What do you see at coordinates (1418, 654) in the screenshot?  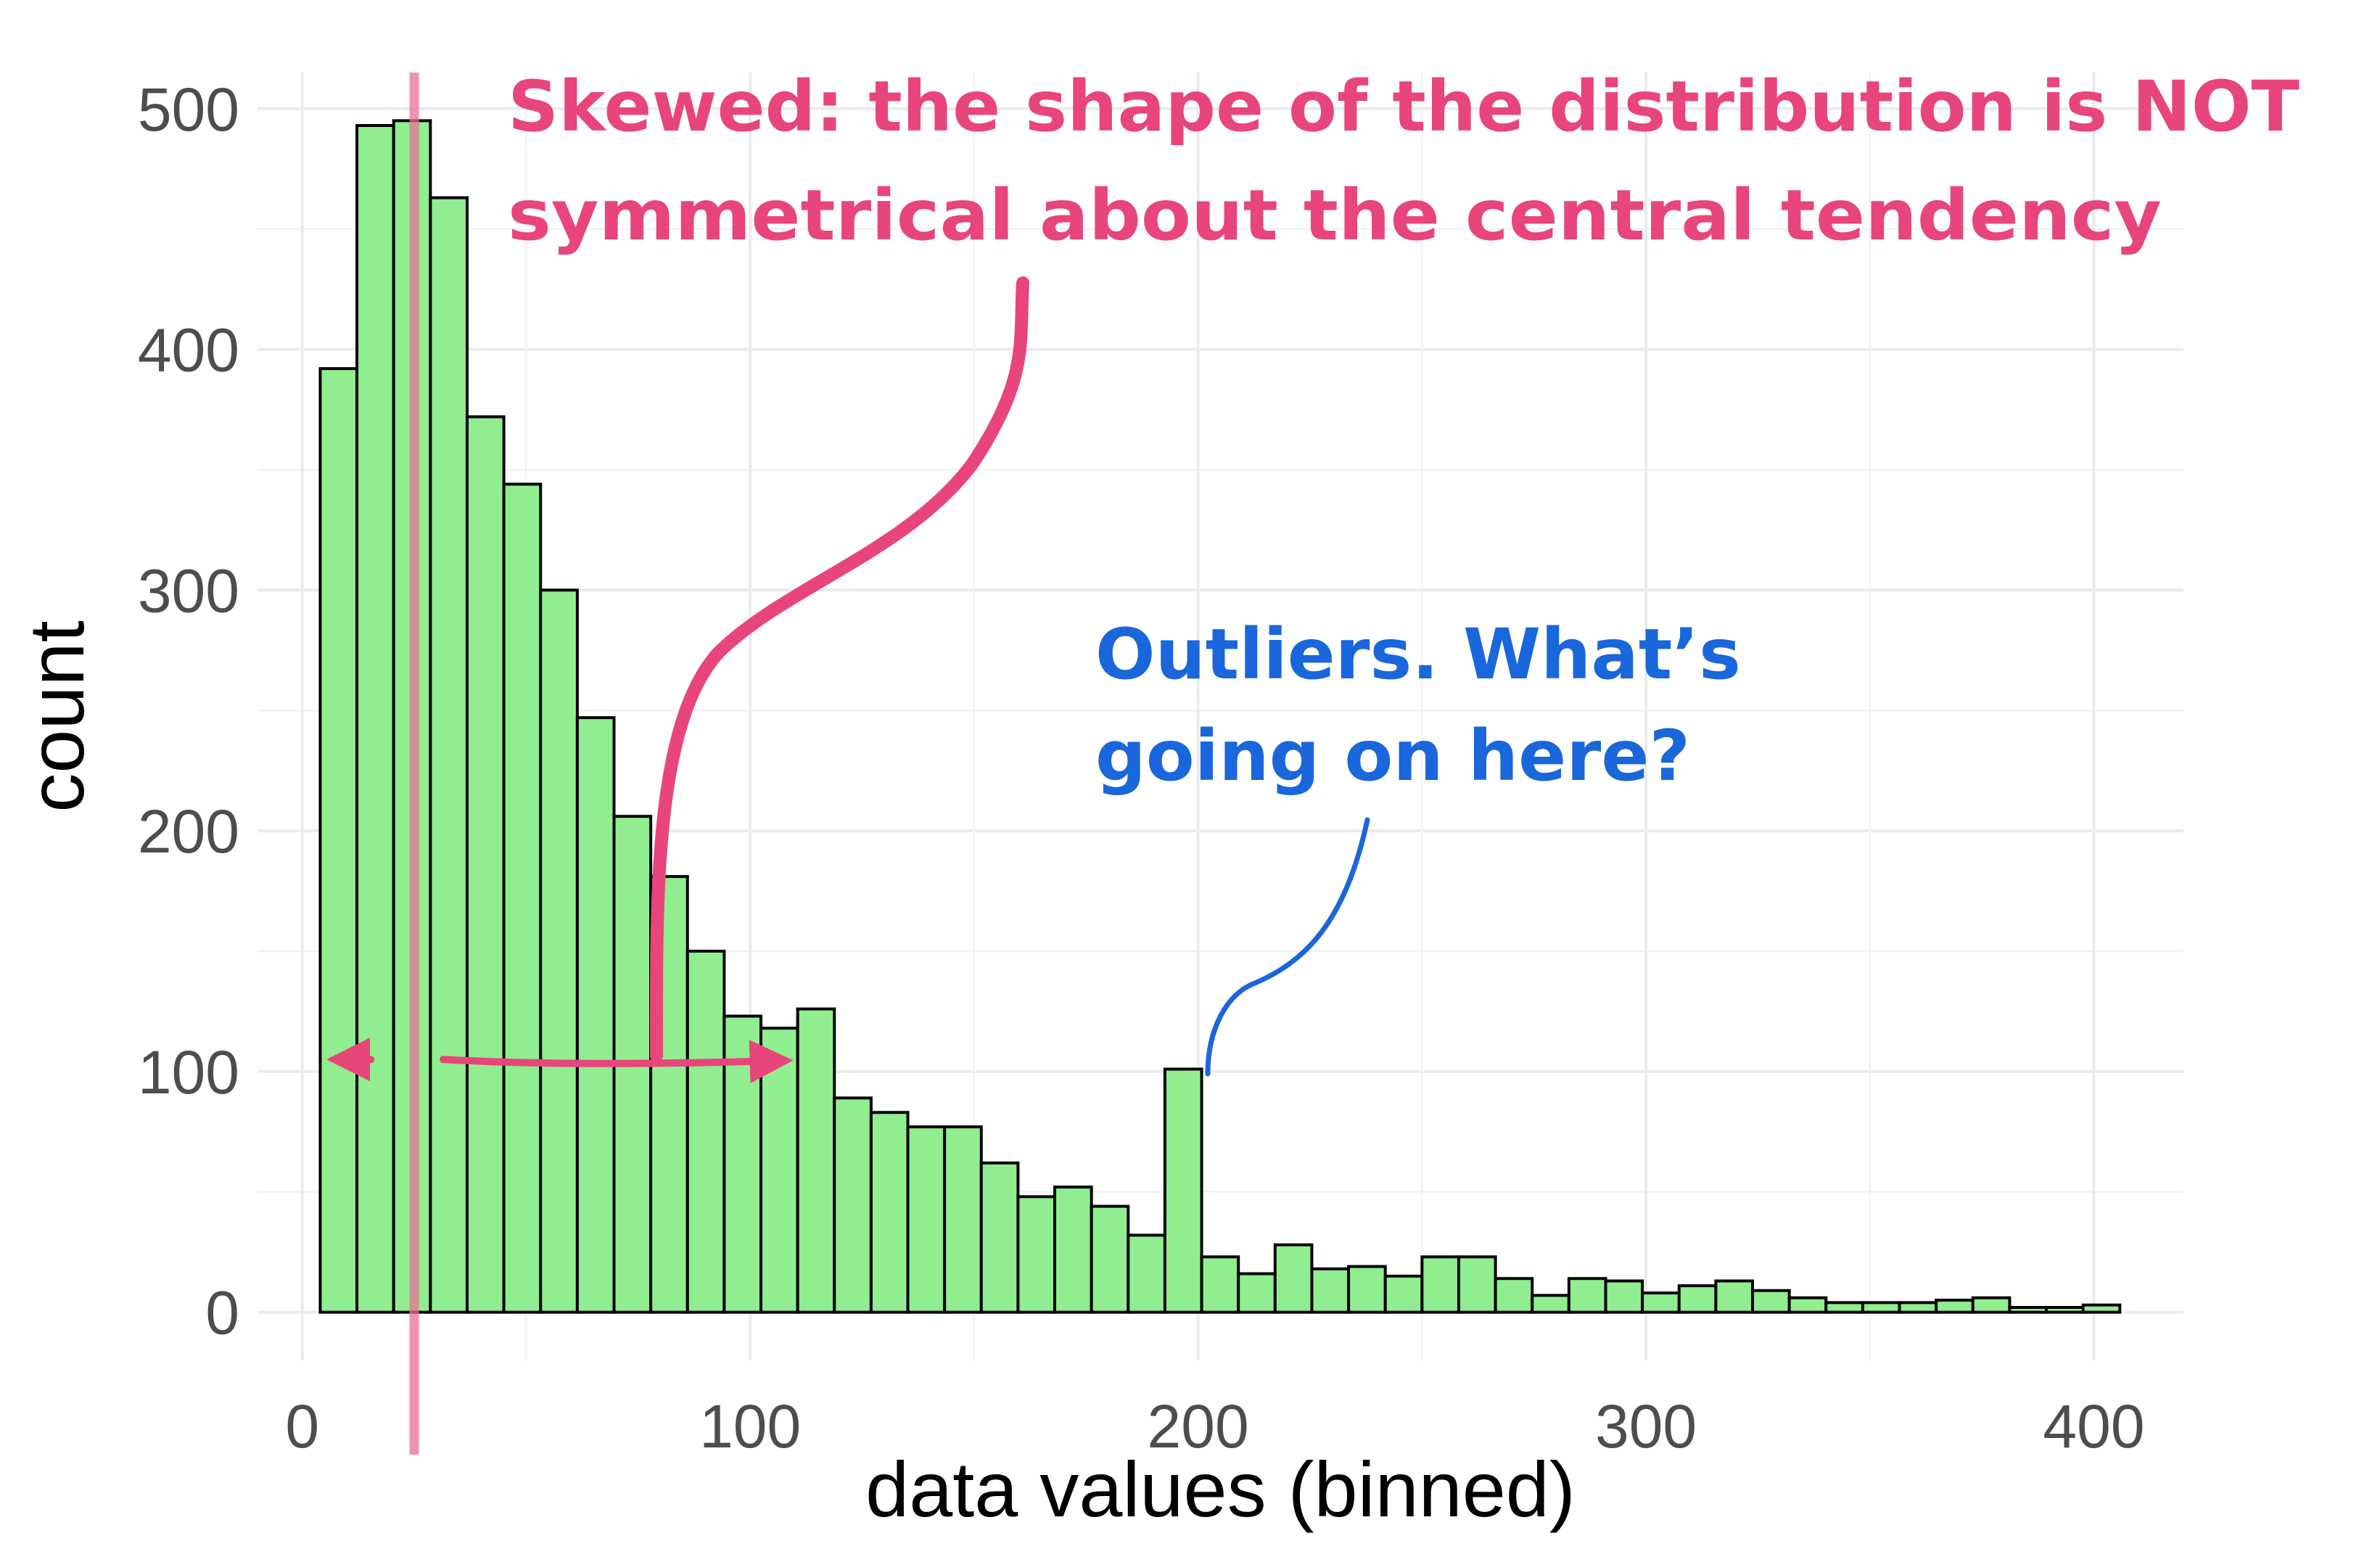 I see `outliers-annotation-line-1: Outliers. What’s` at bounding box center [1418, 654].